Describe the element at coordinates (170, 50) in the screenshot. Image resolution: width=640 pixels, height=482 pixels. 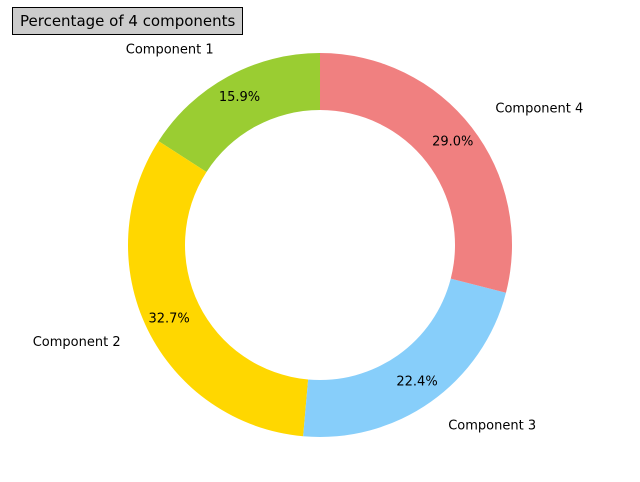
I see `slice-label-component-1: Component 1` at that location.